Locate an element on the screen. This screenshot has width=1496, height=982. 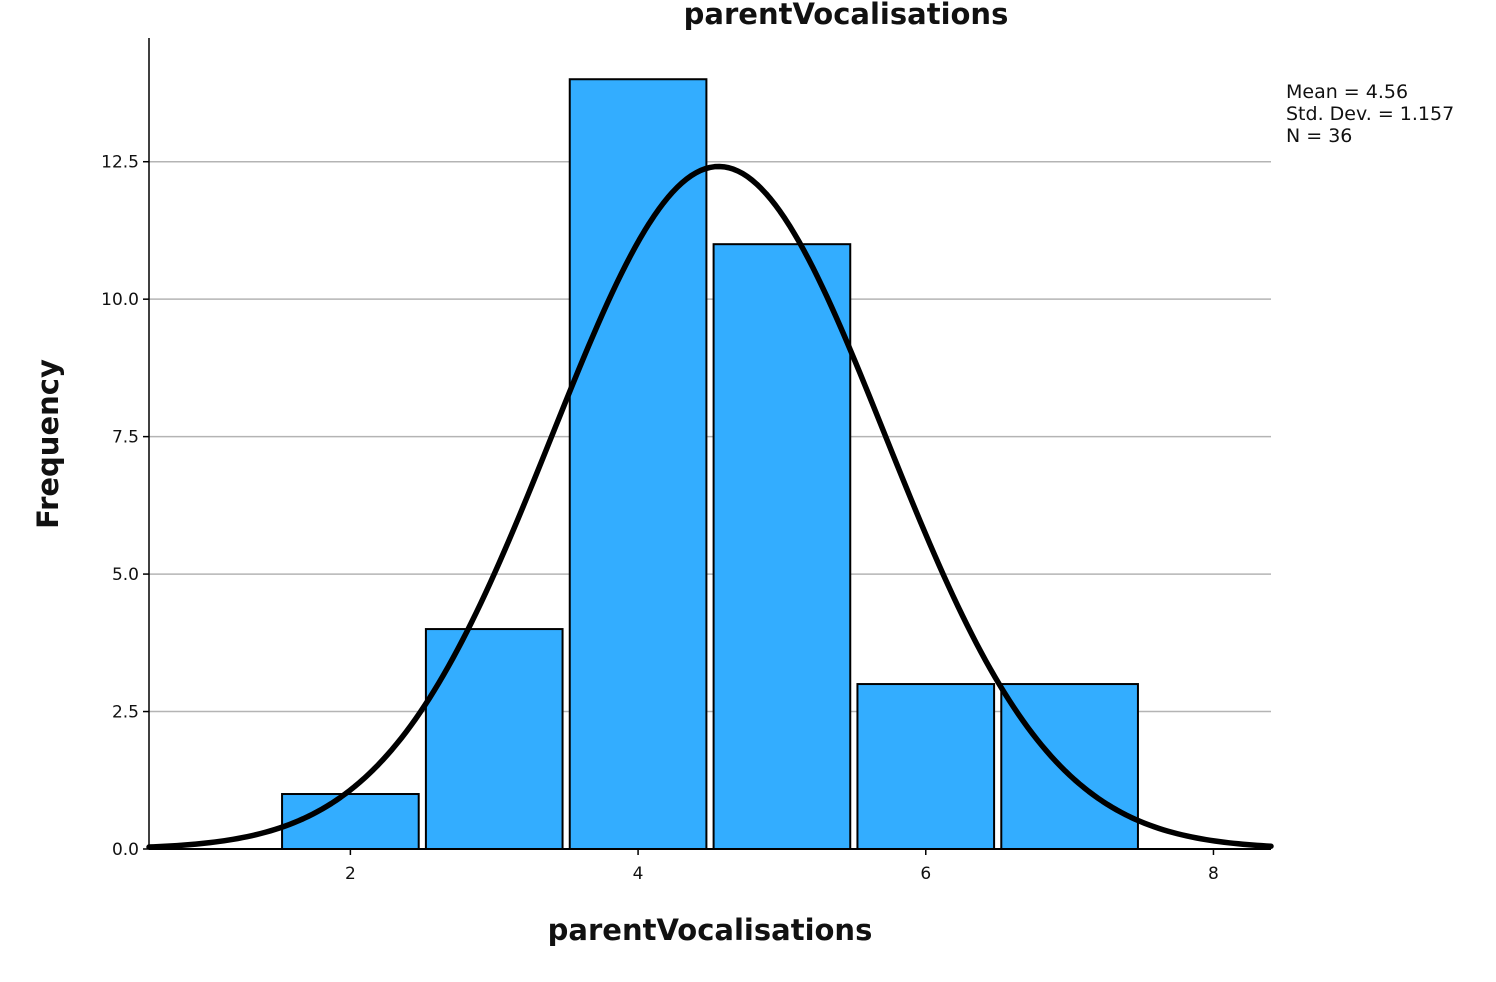
y-tick-label-0: 0.0 is located at coordinates (125, 850).